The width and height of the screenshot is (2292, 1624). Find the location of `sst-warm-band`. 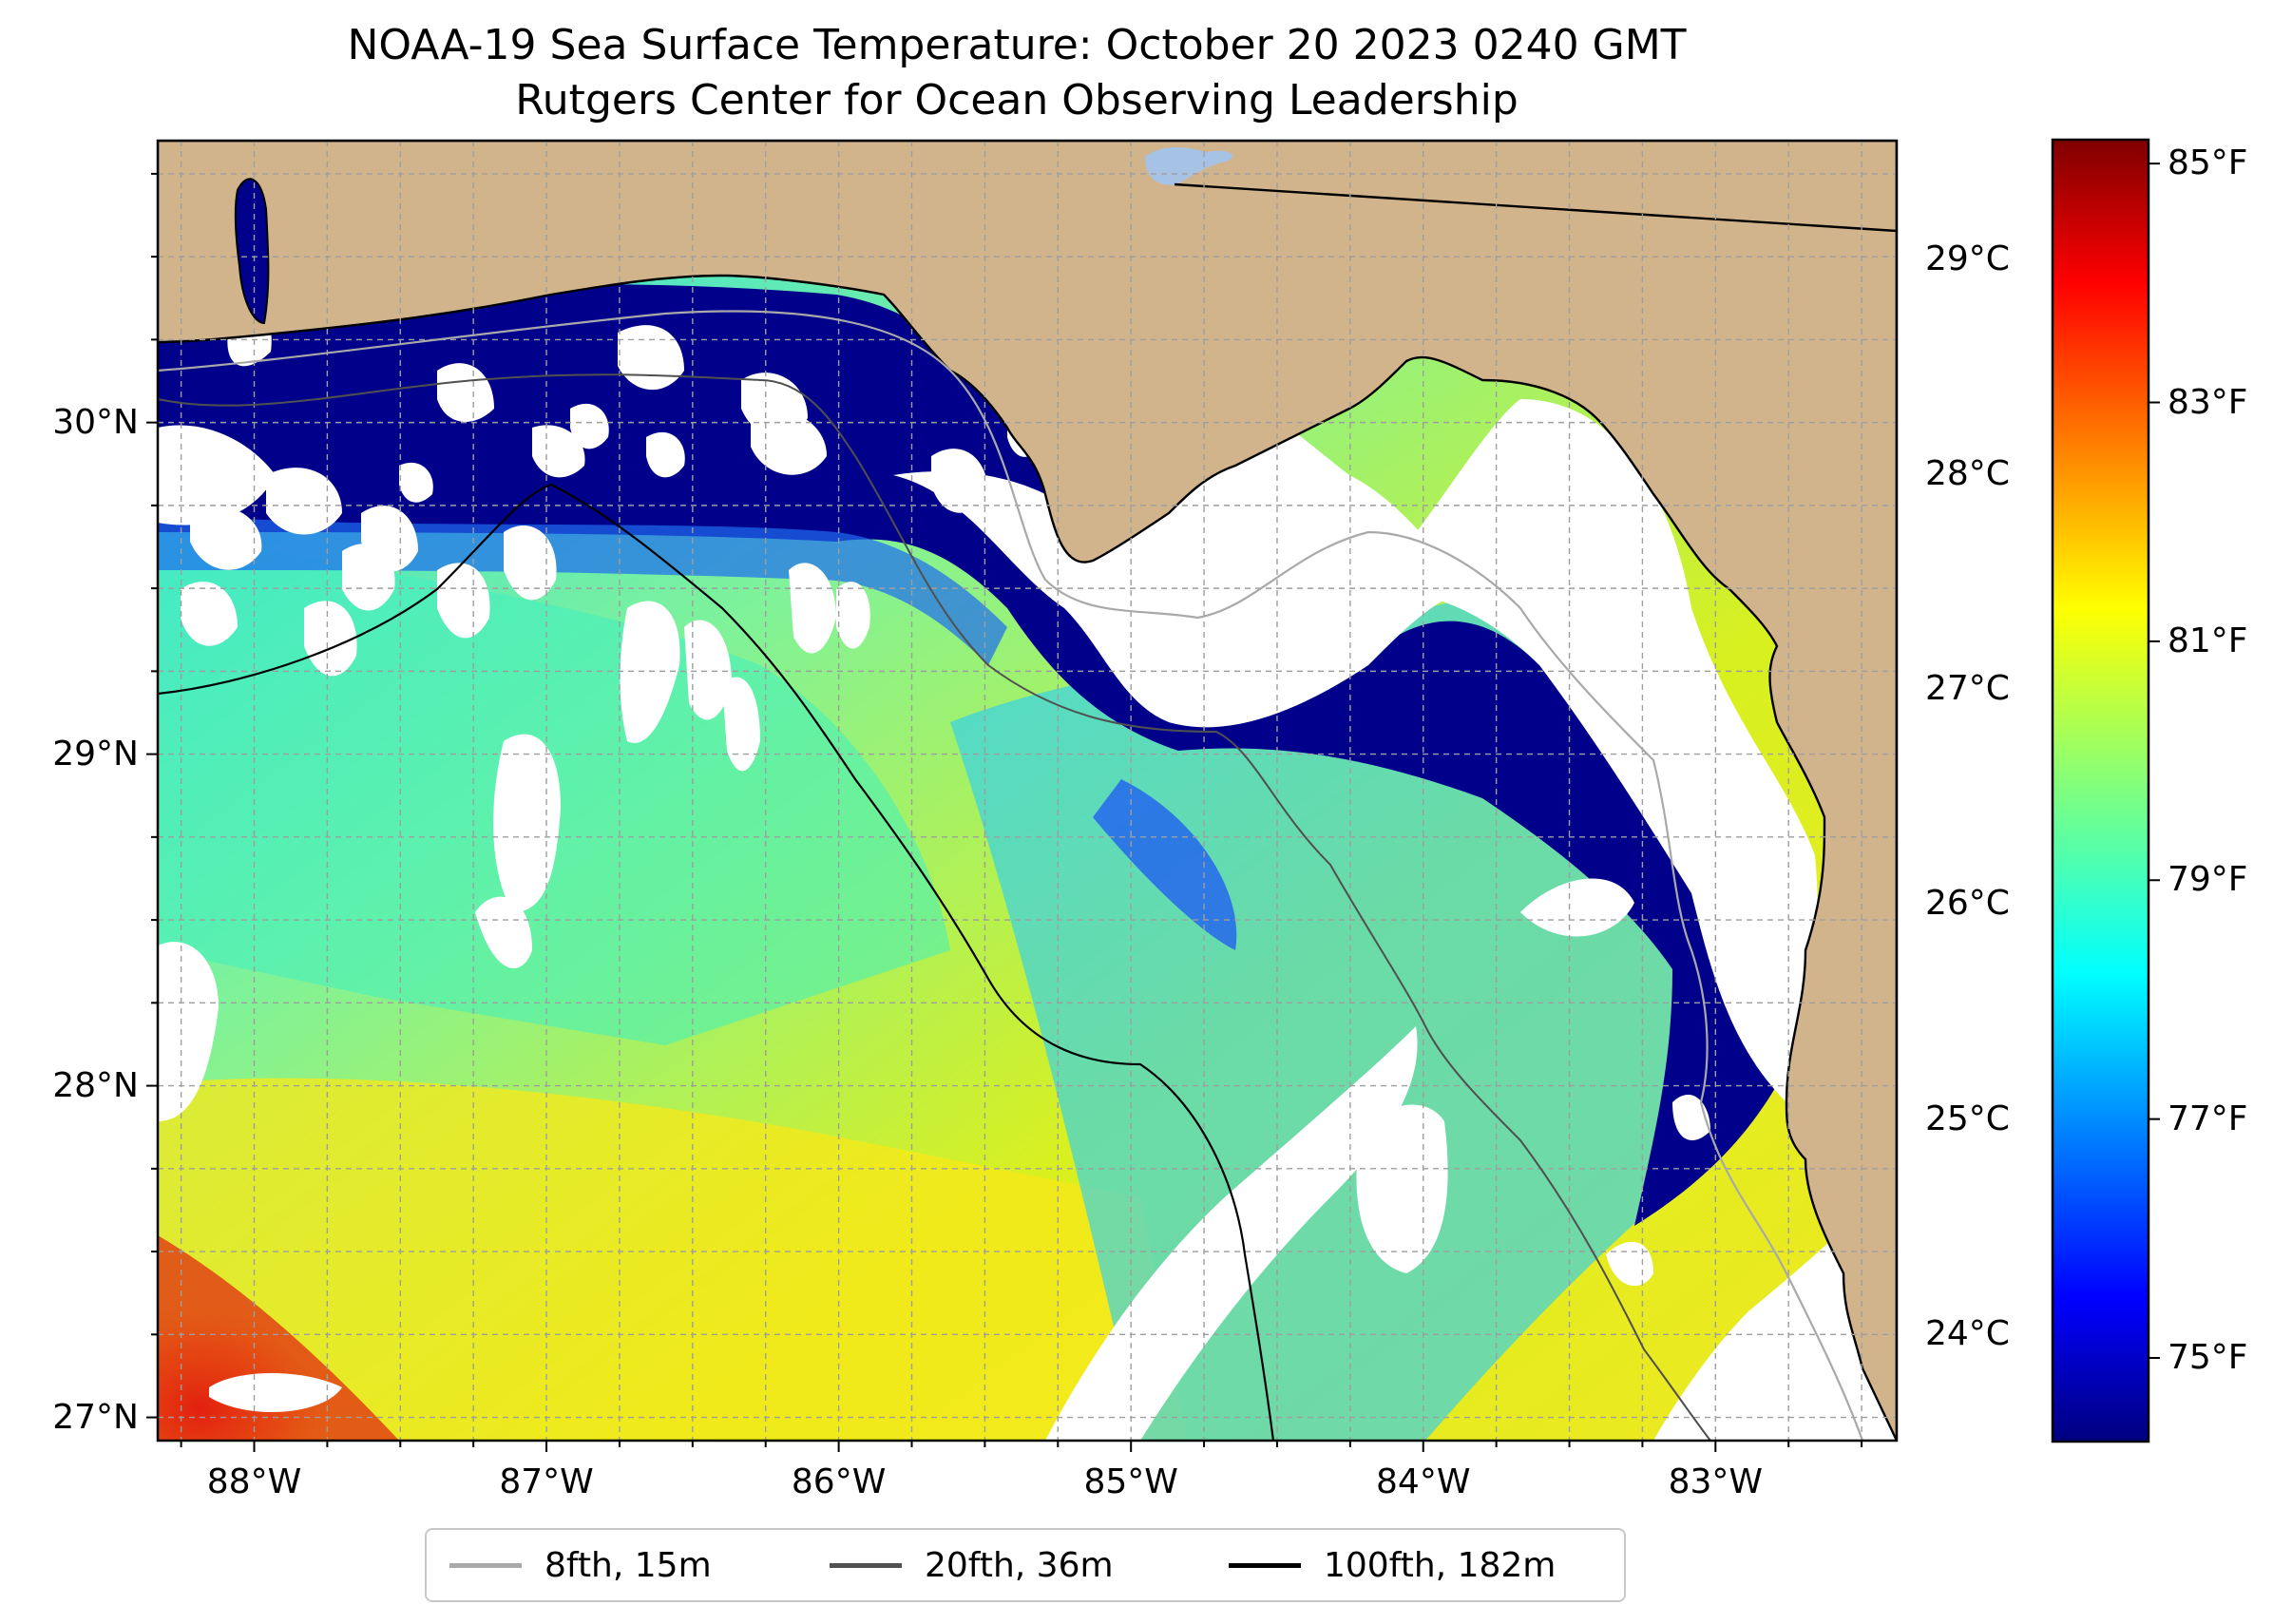

sst-warm-band is located at coordinates (673, 1259).